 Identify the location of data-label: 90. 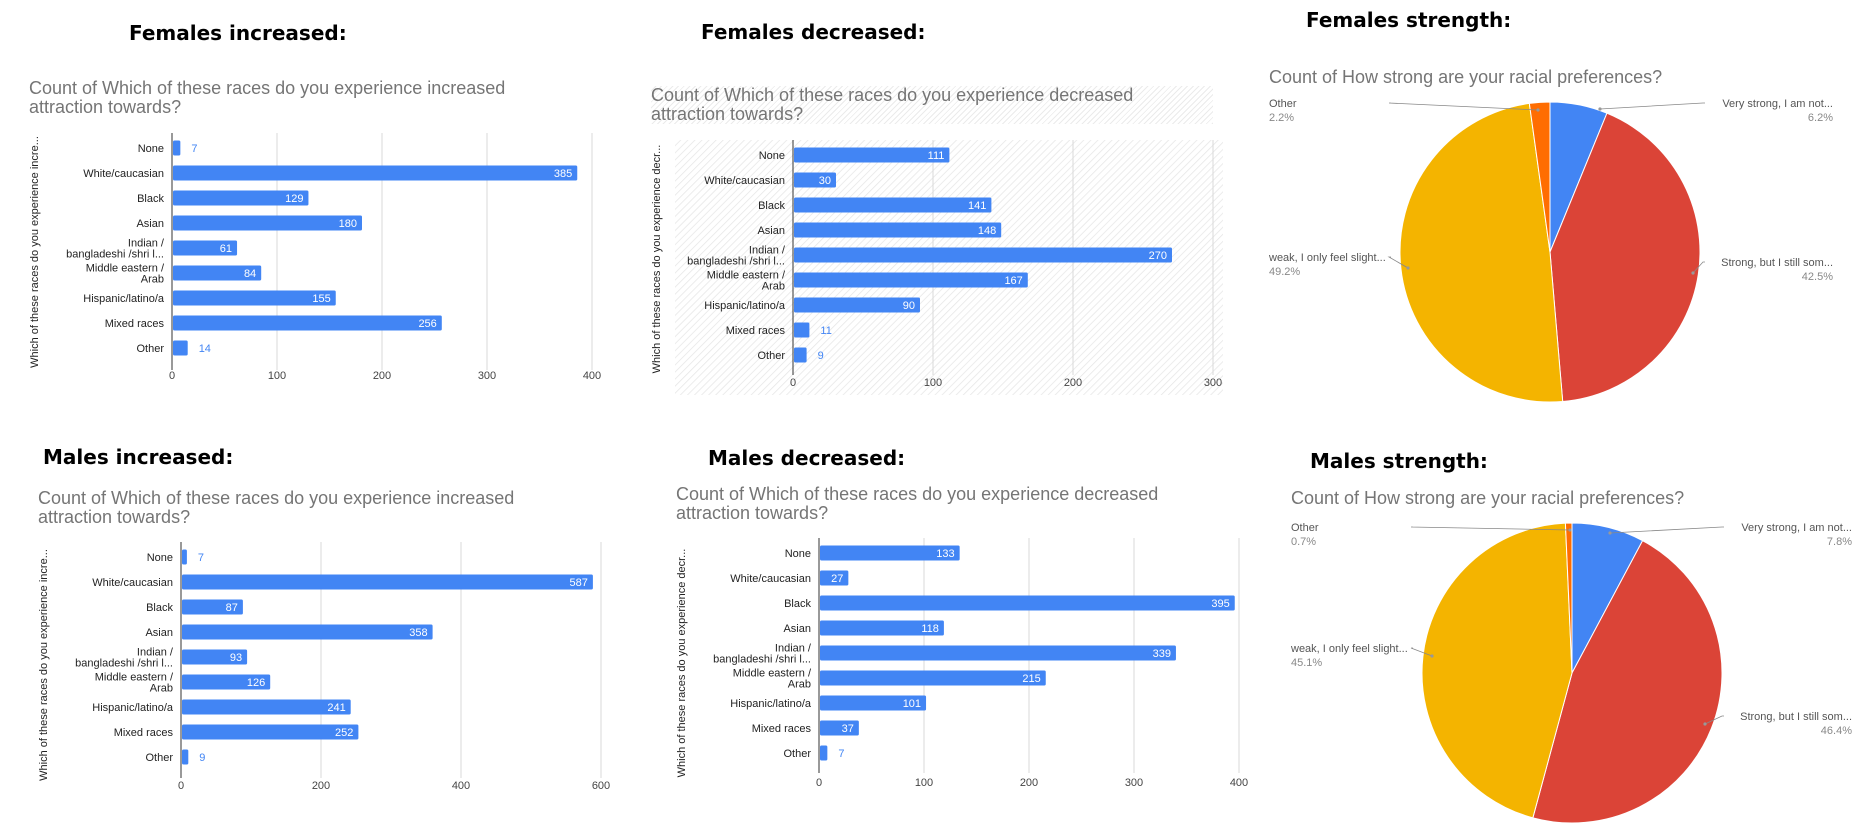
(909, 306).